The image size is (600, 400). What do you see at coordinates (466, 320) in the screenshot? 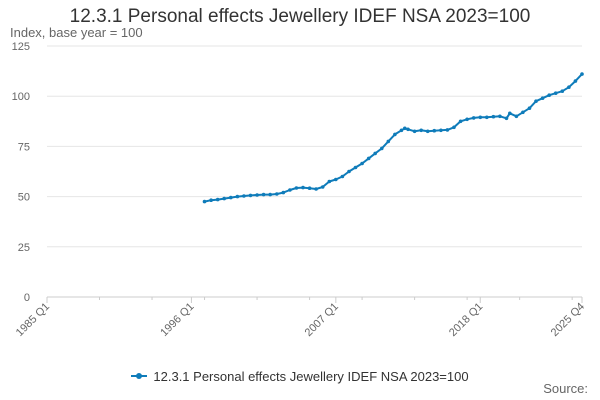
I see `x-tick-label: 2018 Q1` at bounding box center [466, 320].